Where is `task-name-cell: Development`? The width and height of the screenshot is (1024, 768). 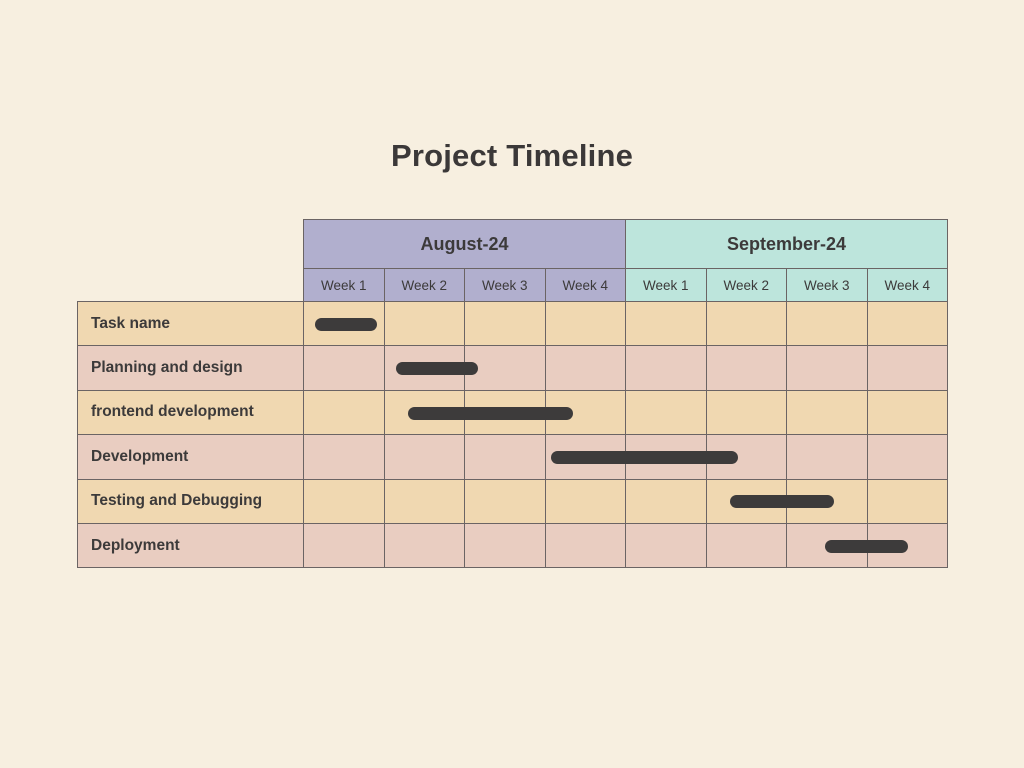 task-name-cell: Development is located at coordinates (190, 457).